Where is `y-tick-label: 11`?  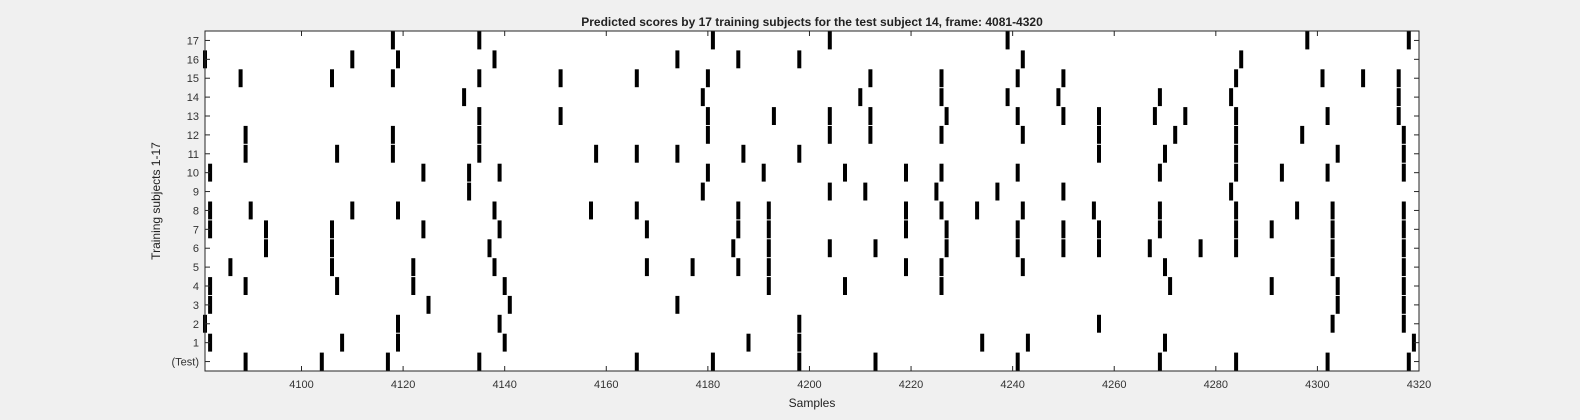 y-tick-label: 11 is located at coordinates (193, 155).